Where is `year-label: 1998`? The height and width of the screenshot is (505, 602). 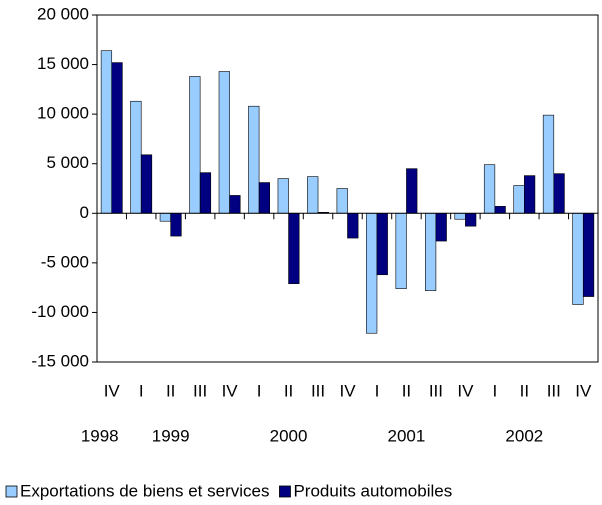
year-label: 1998 is located at coordinates (100, 435).